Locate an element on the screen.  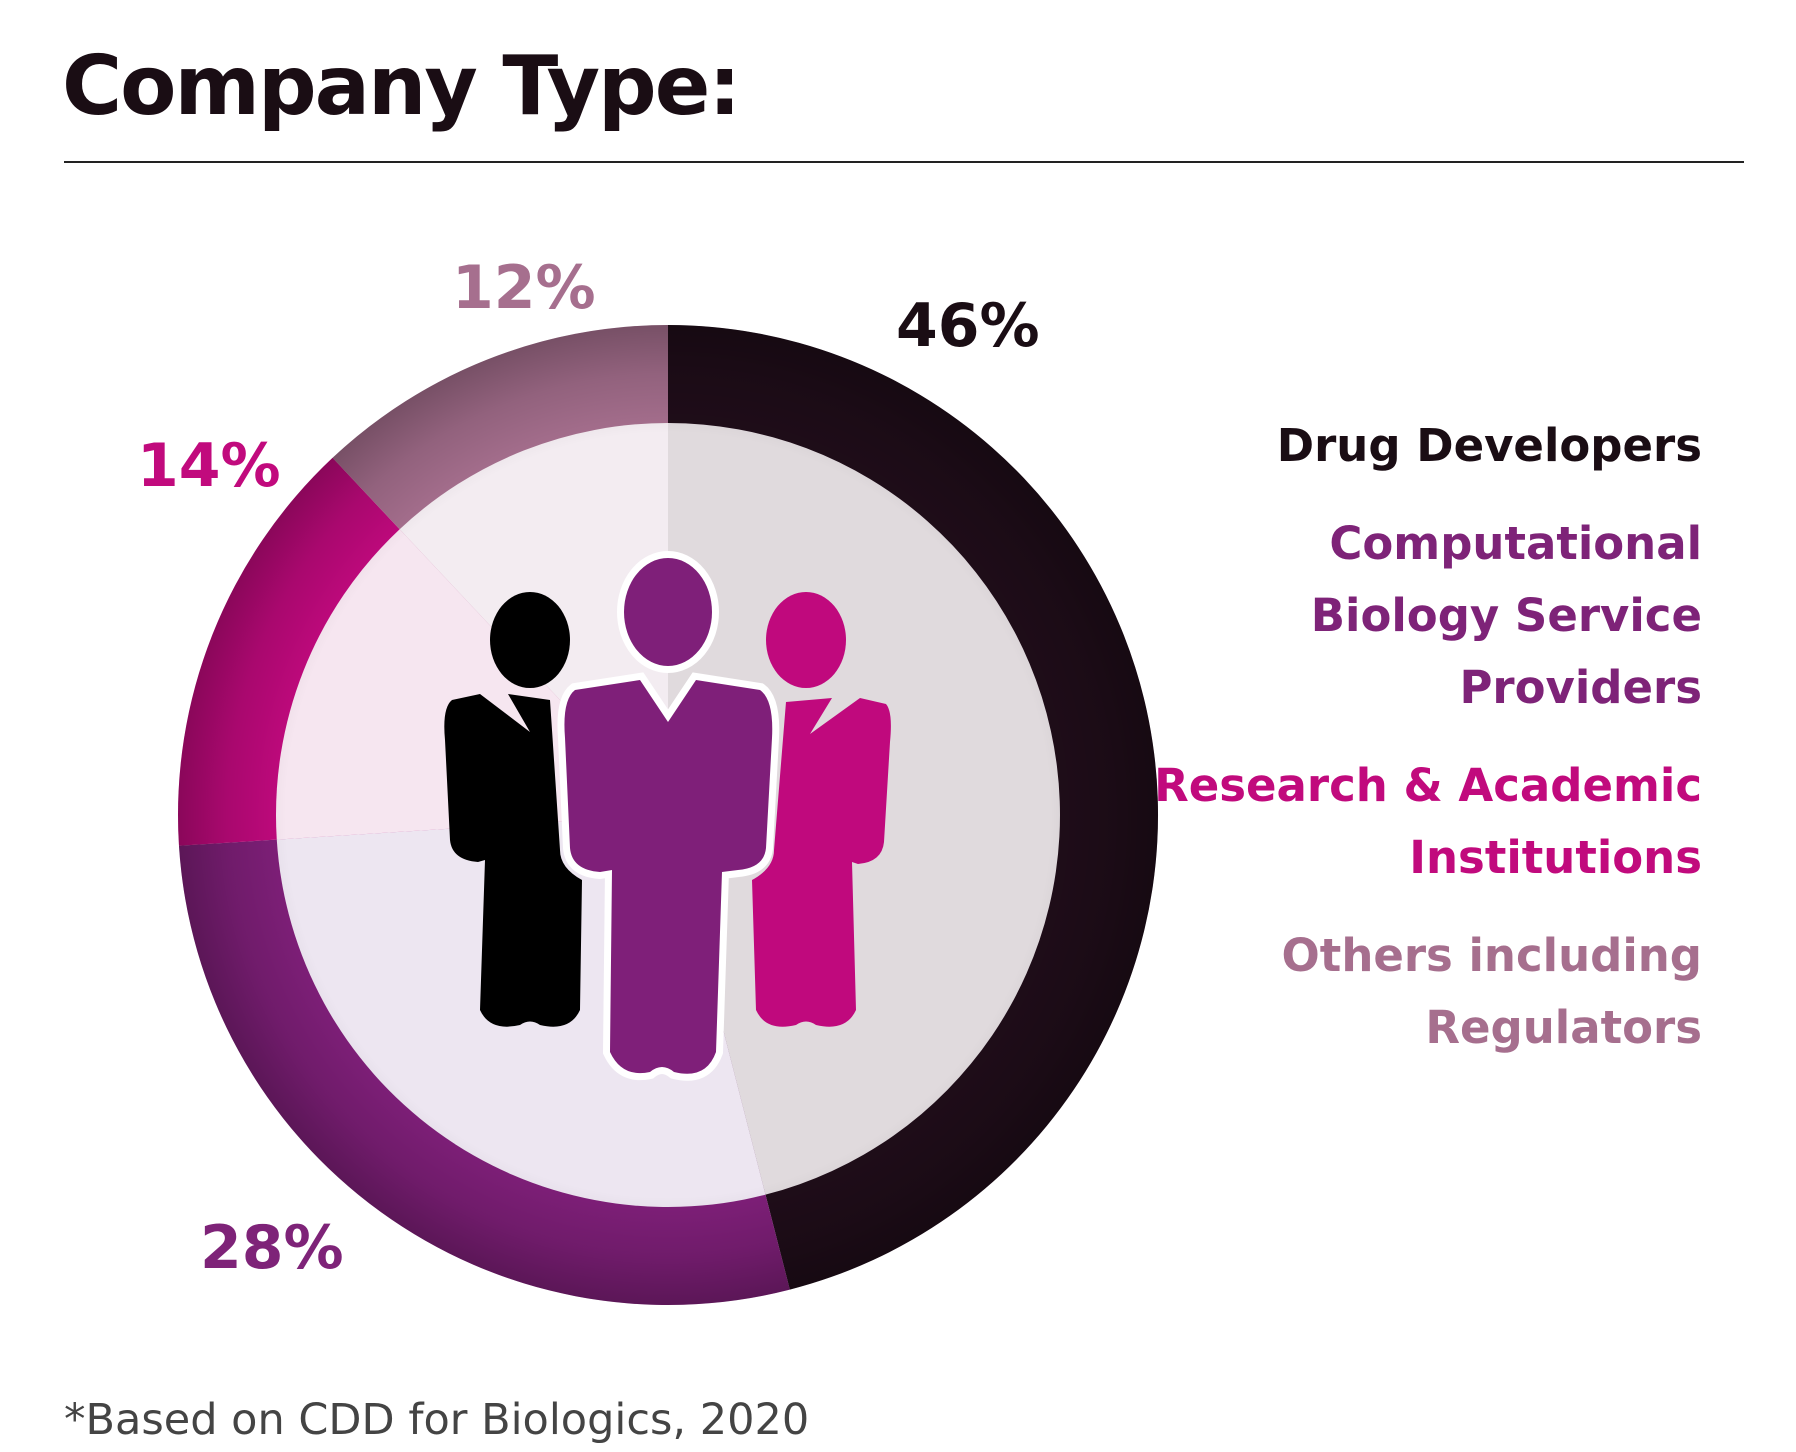
person-center-icon is located at coordinates (668, 816).